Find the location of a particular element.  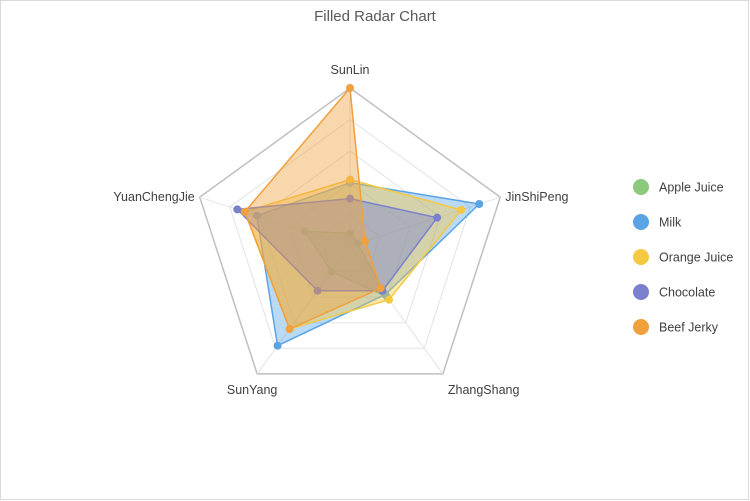

legend-item-milk: Milk is located at coordinates (657, 222).